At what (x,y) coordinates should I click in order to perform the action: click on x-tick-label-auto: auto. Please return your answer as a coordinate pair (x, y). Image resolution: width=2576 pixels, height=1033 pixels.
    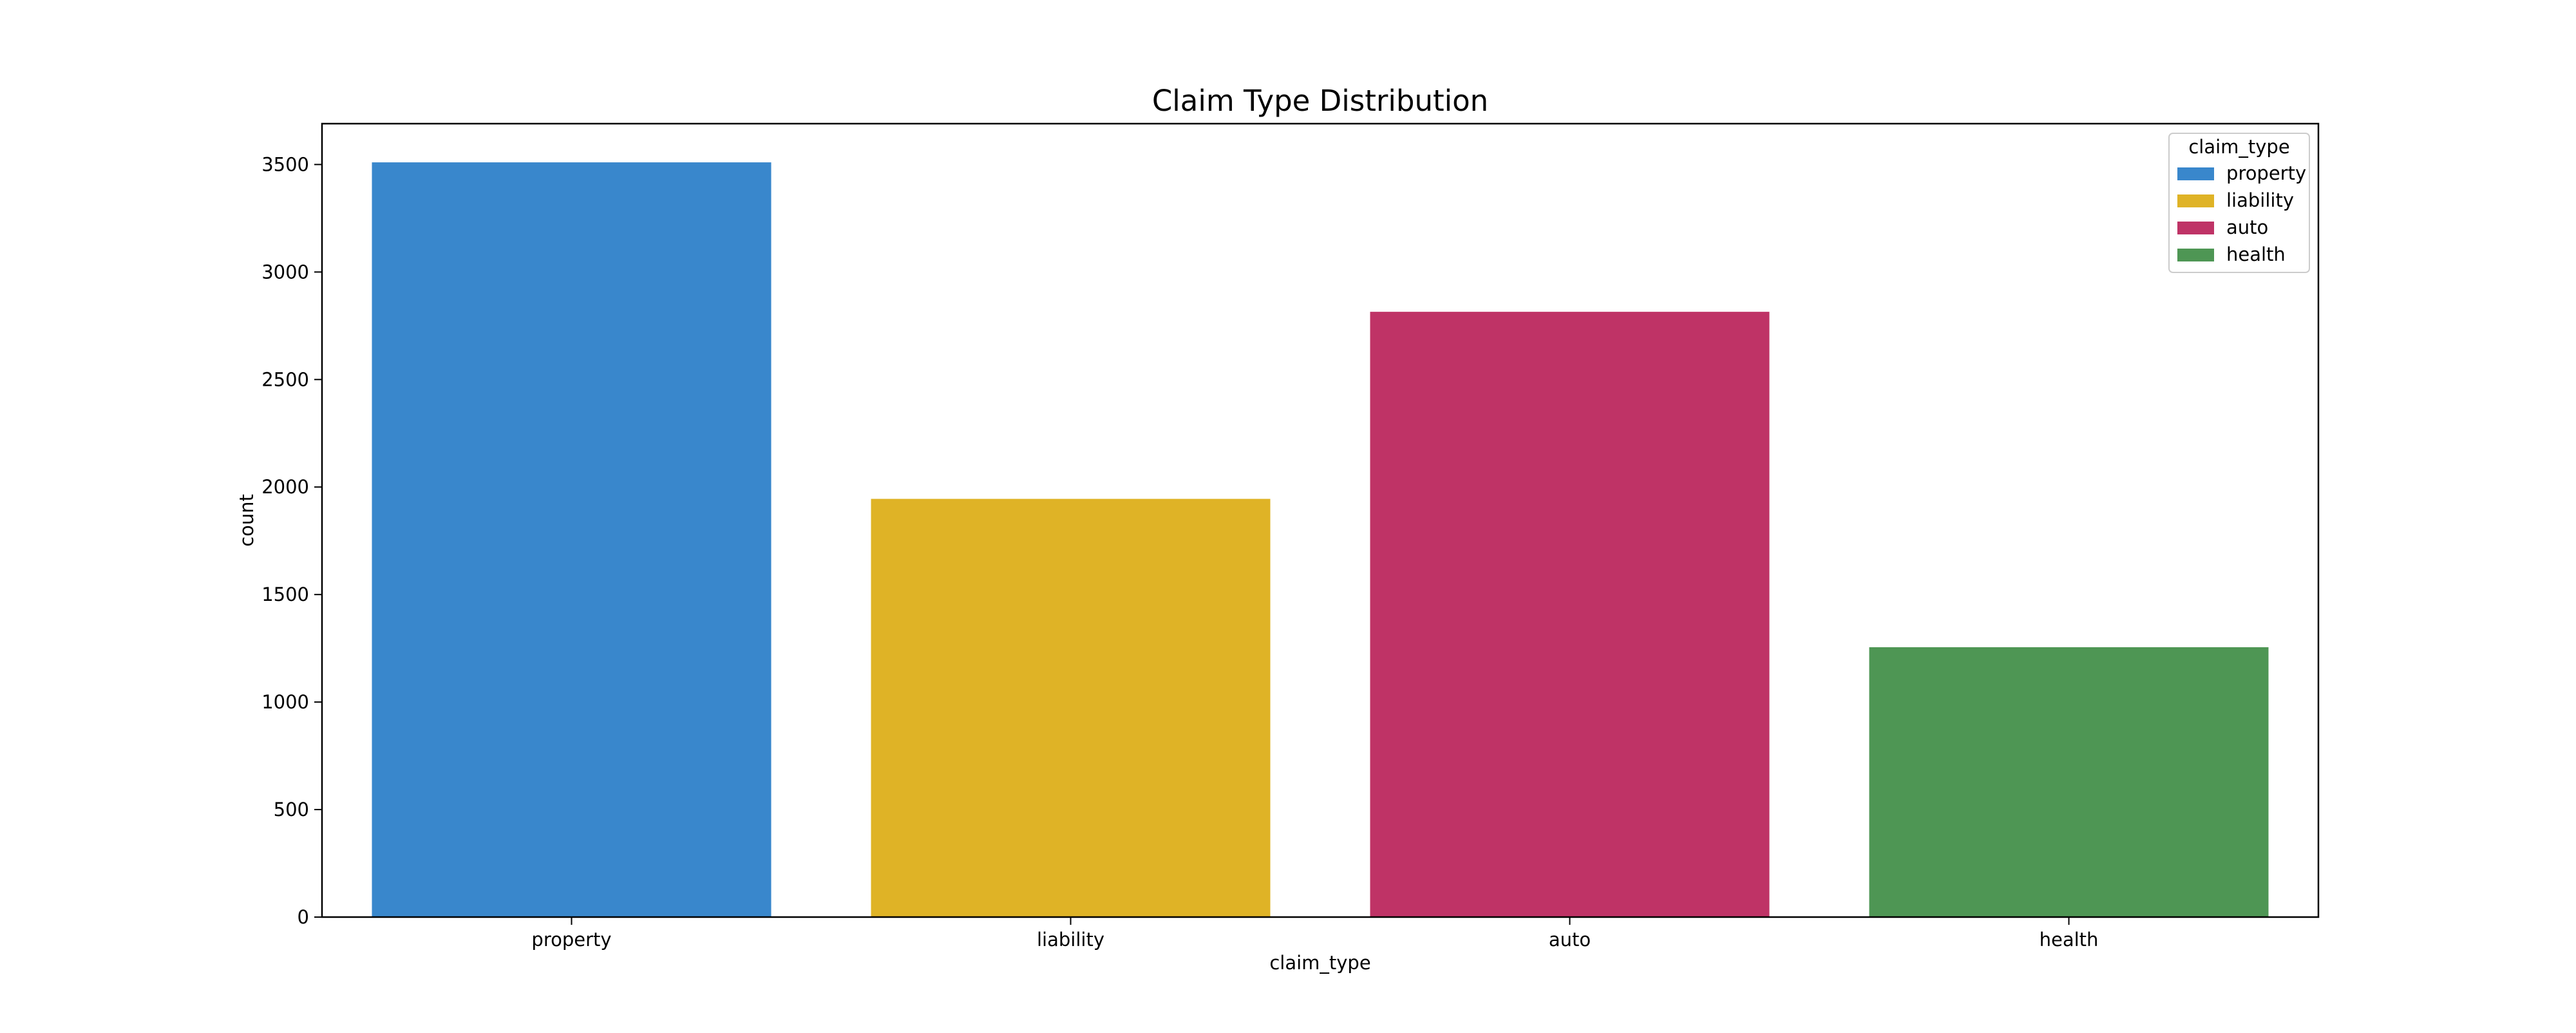
    Looking at the image, I should click on (1570, 940).